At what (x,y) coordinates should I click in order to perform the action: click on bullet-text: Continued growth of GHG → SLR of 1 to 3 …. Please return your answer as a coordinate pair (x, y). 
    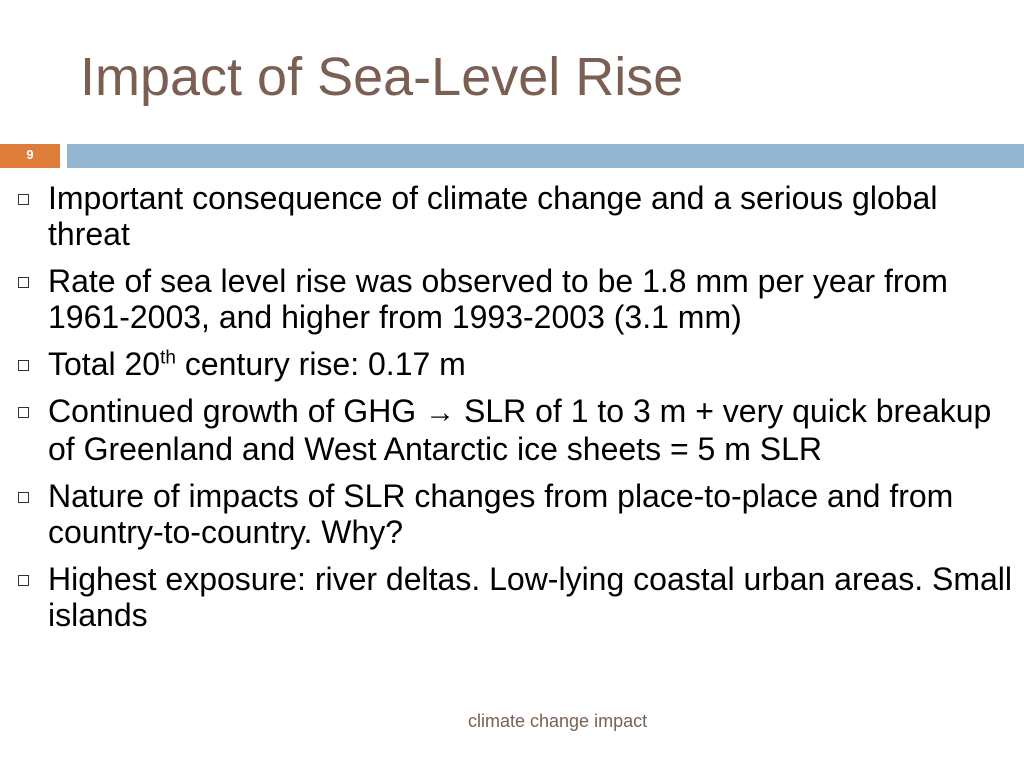
    Looking at the image, I should click on (519, 430).